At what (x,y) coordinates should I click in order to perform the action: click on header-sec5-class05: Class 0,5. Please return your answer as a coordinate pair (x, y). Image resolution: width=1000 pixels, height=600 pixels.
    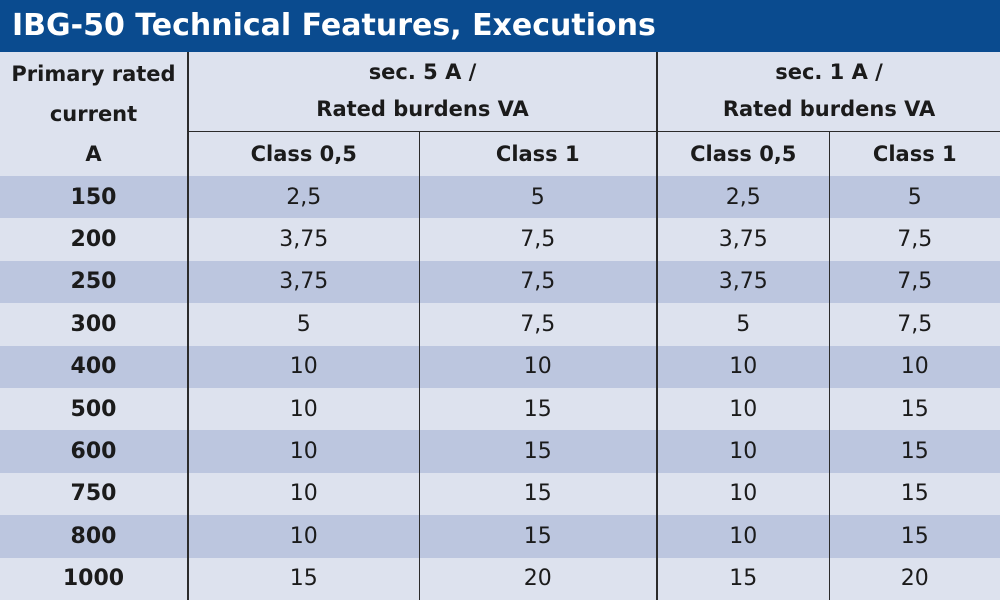
    Looking at the image, I should click on (304, 153).